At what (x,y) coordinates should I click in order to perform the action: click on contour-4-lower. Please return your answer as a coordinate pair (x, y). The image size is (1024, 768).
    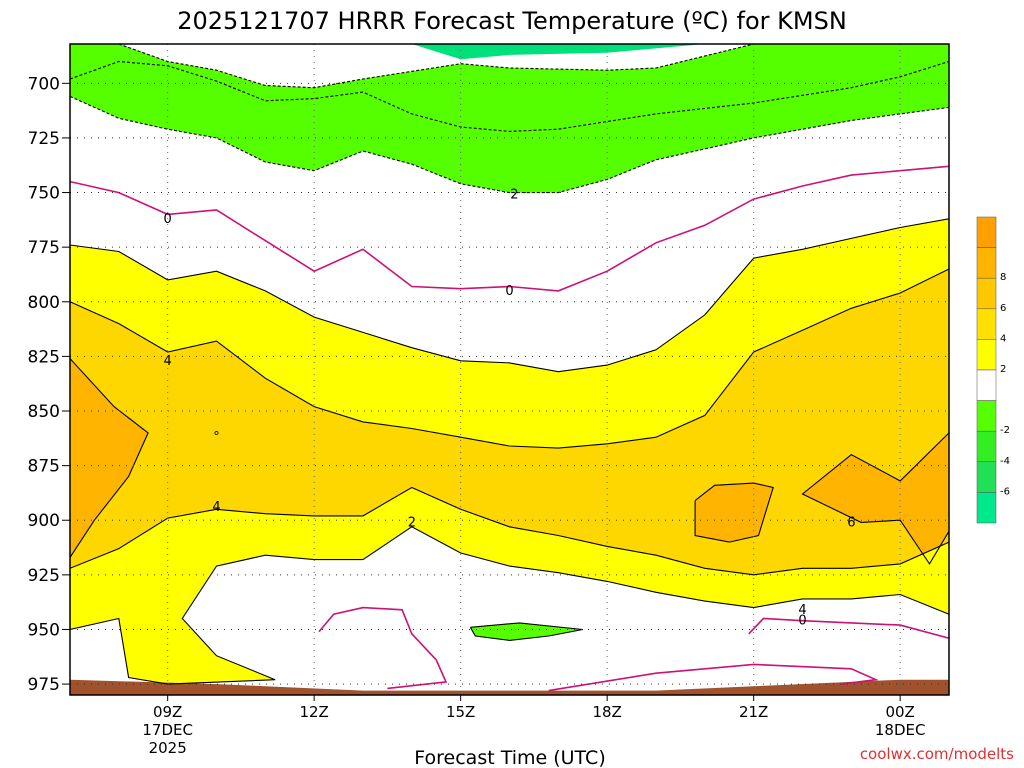
    Looking at the image, I should click on (509, 531).